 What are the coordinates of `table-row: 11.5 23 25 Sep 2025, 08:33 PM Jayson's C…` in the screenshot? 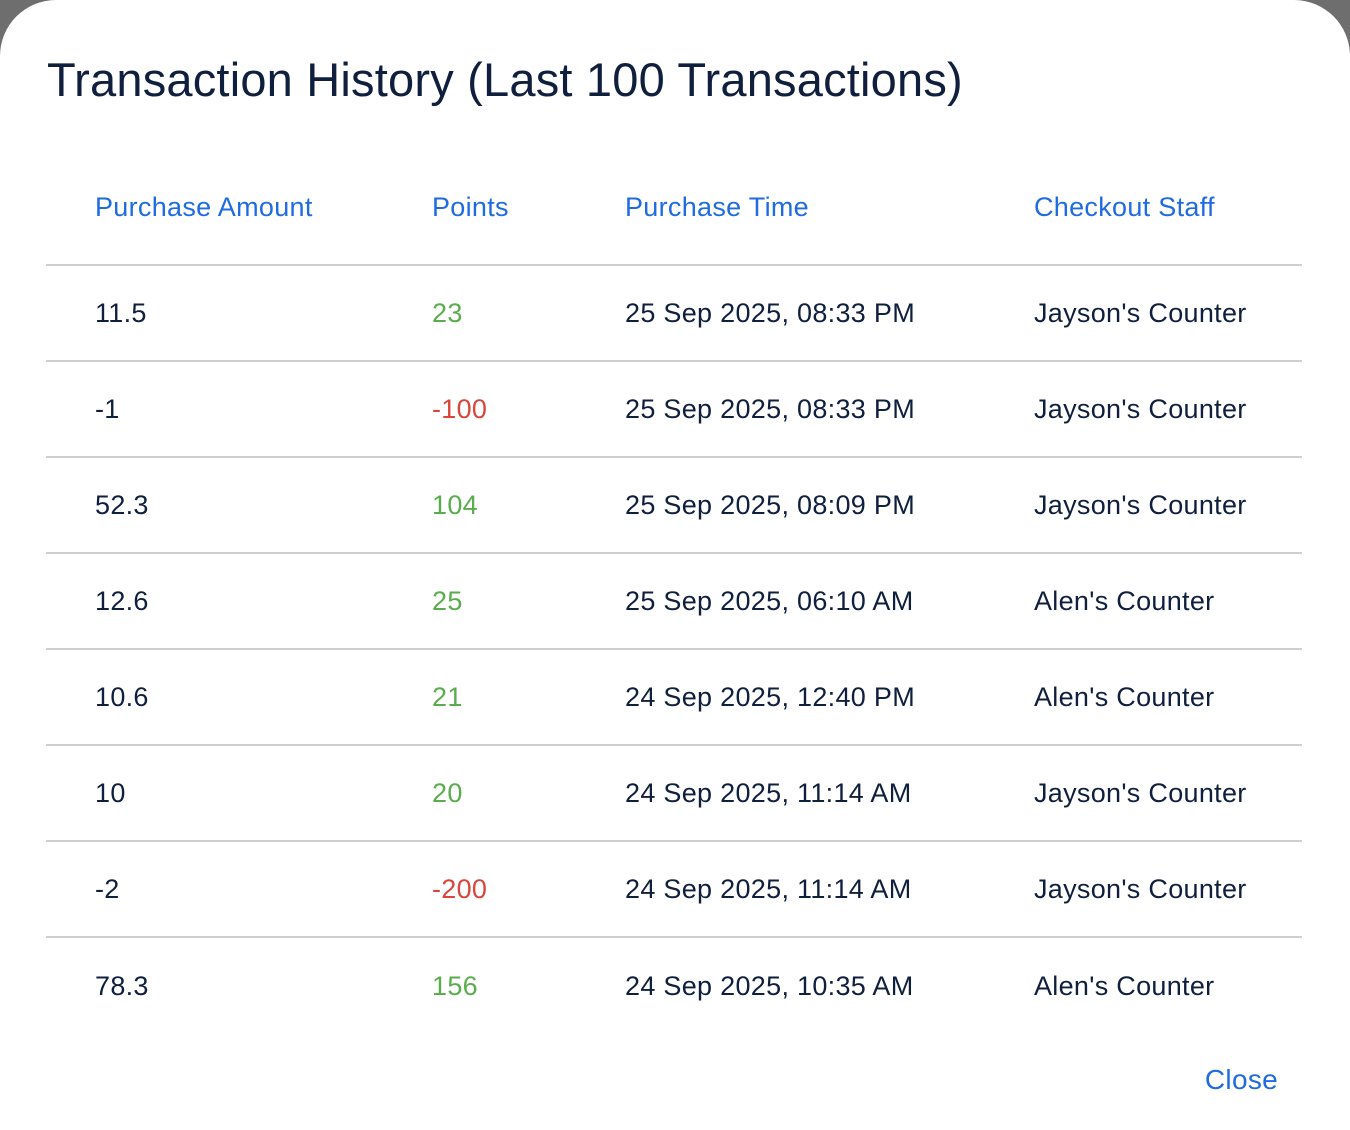 It's located at (674, 314).